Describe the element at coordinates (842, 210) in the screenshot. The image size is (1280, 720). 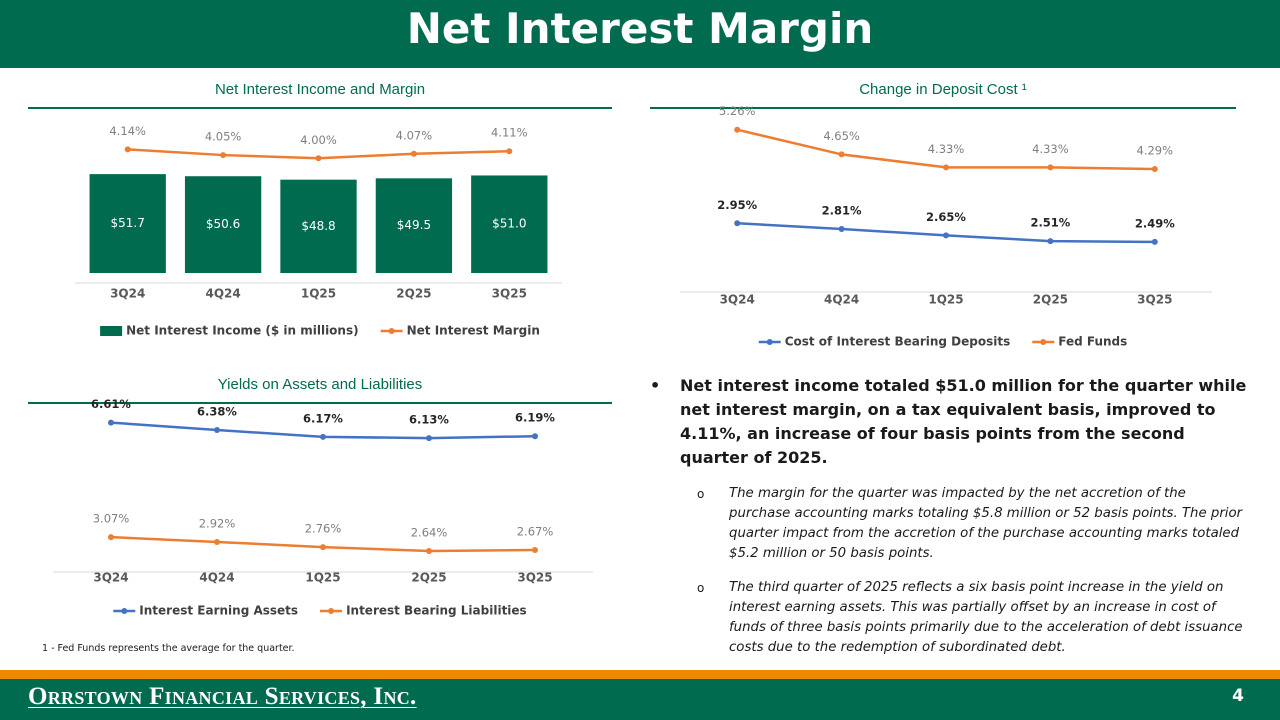
I see `data-label: 2.81%` at that location.